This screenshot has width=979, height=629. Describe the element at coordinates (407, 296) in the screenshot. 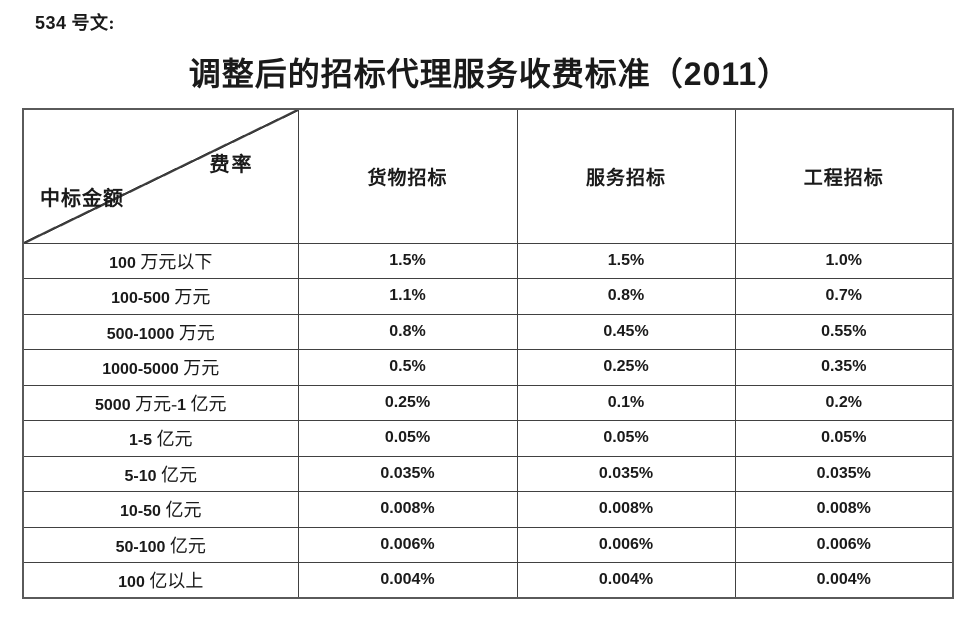

I see `rate-cell: 1.1%` at that location.